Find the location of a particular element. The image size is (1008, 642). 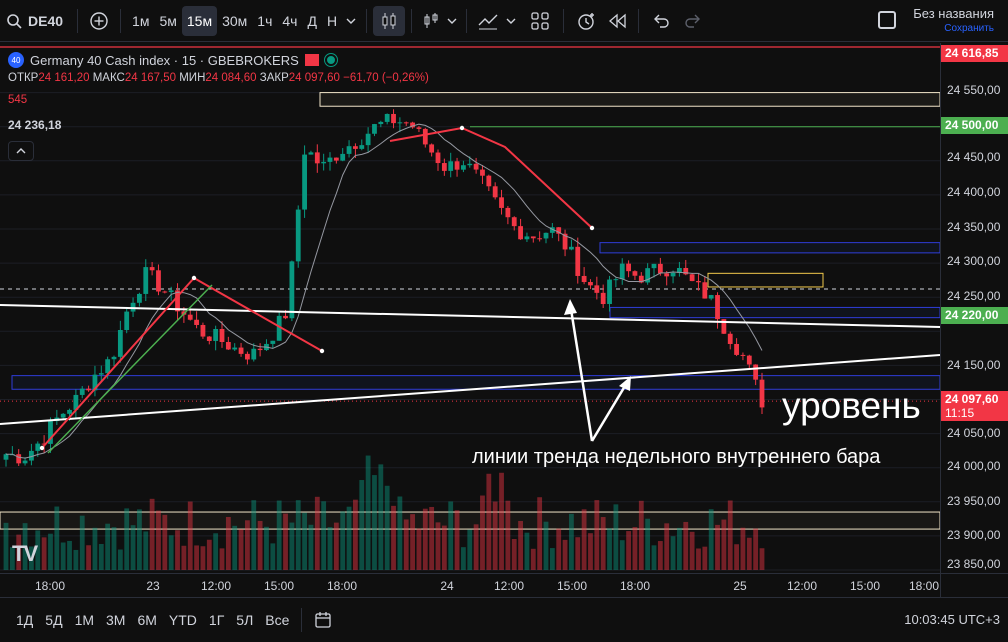

market-status-icon is located at coordinates (330, 60).